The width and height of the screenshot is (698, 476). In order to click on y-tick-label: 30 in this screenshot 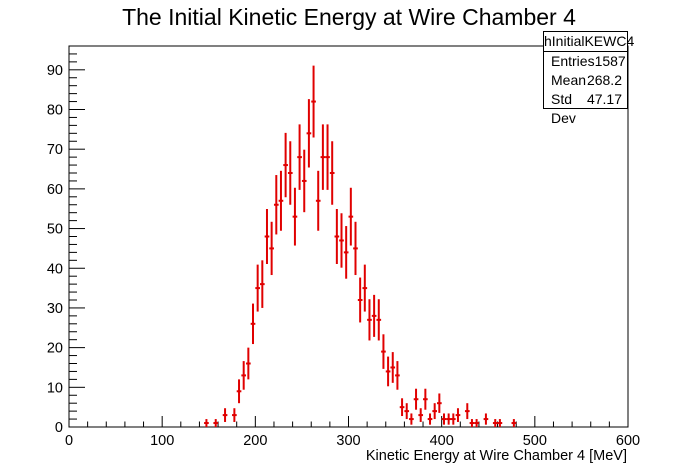, I will do `click(55, 309)`.